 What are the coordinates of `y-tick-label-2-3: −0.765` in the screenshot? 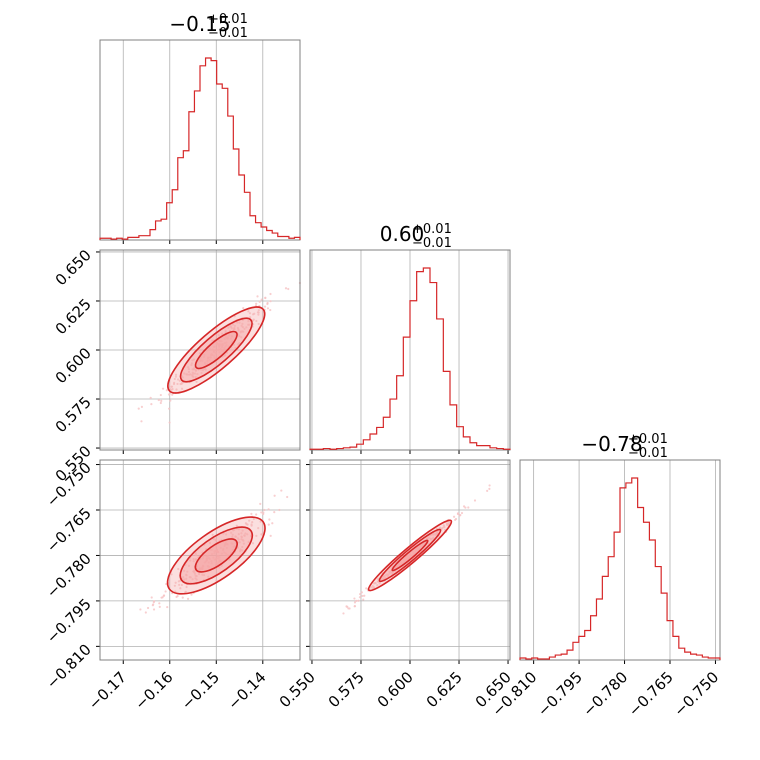 It's located at (69, 530).